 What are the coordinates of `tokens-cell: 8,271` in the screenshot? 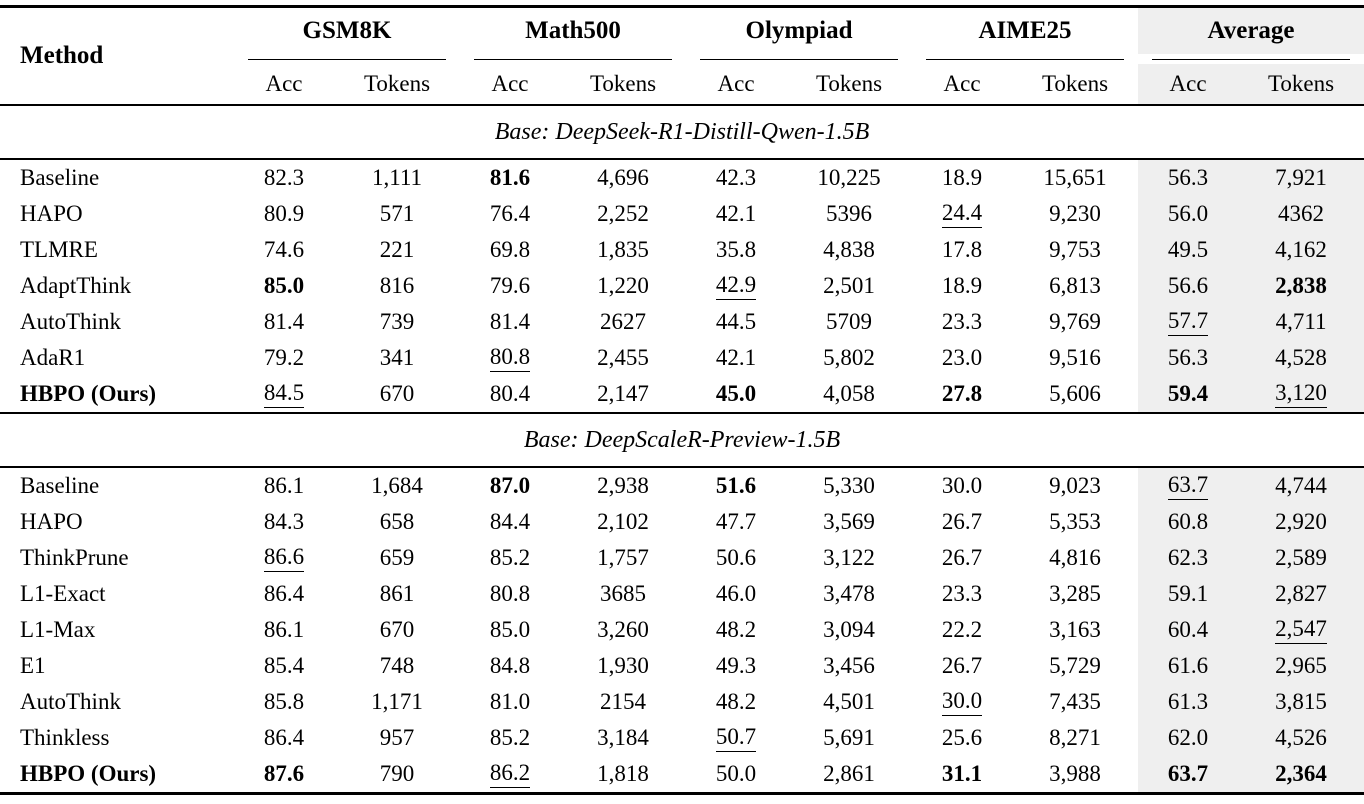 It's located at (1075, 737).